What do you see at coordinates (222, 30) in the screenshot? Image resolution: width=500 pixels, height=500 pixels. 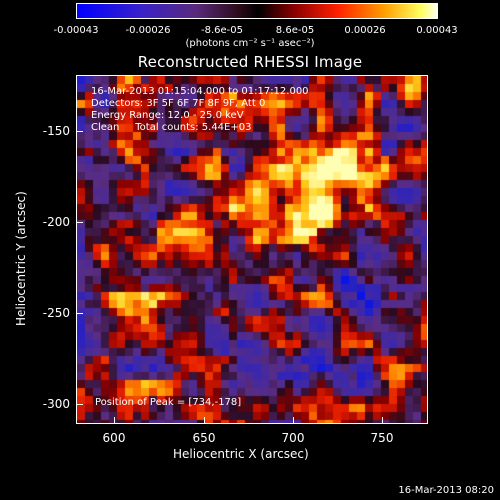 I see `colorbar-tick-3: -8.6e-05` at bounding box center [222, 30].